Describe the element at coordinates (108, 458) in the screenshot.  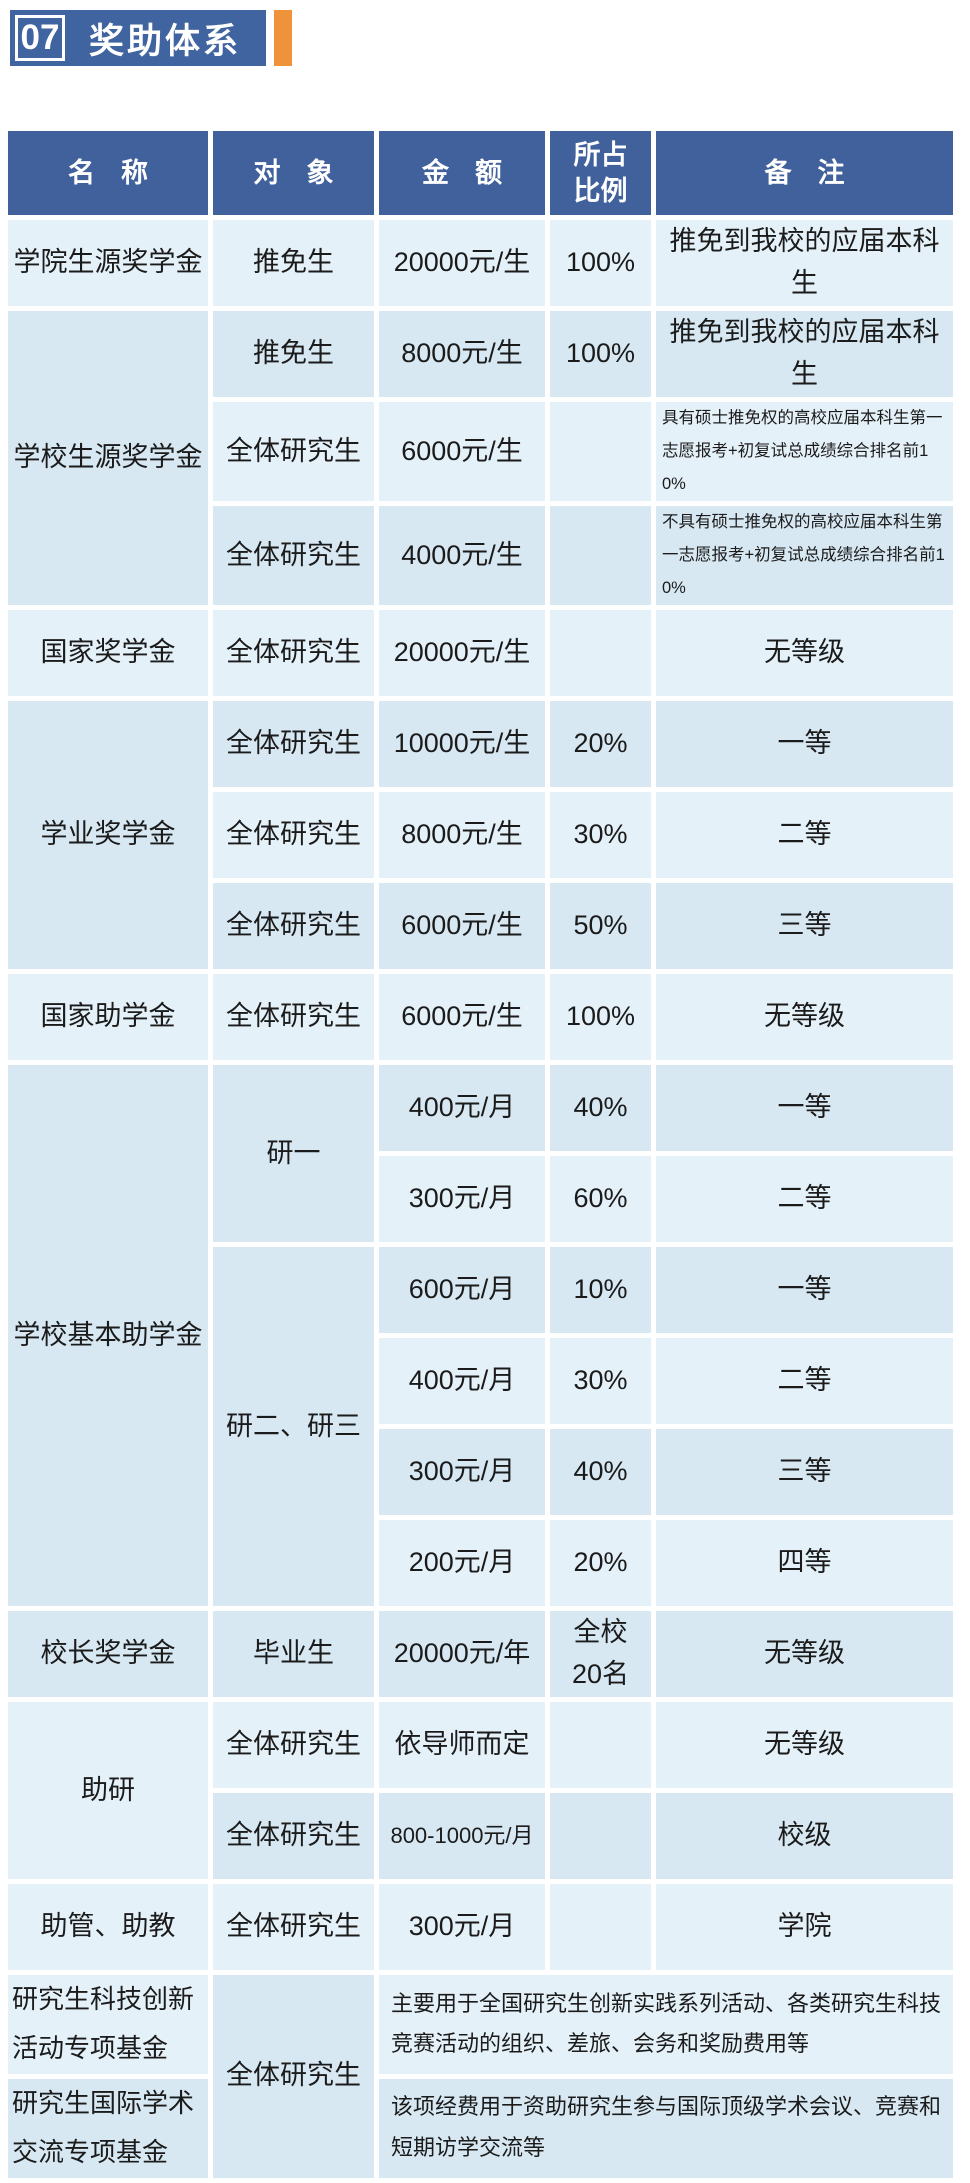
I see `cell-name: 学校生源奖学金` at that location.